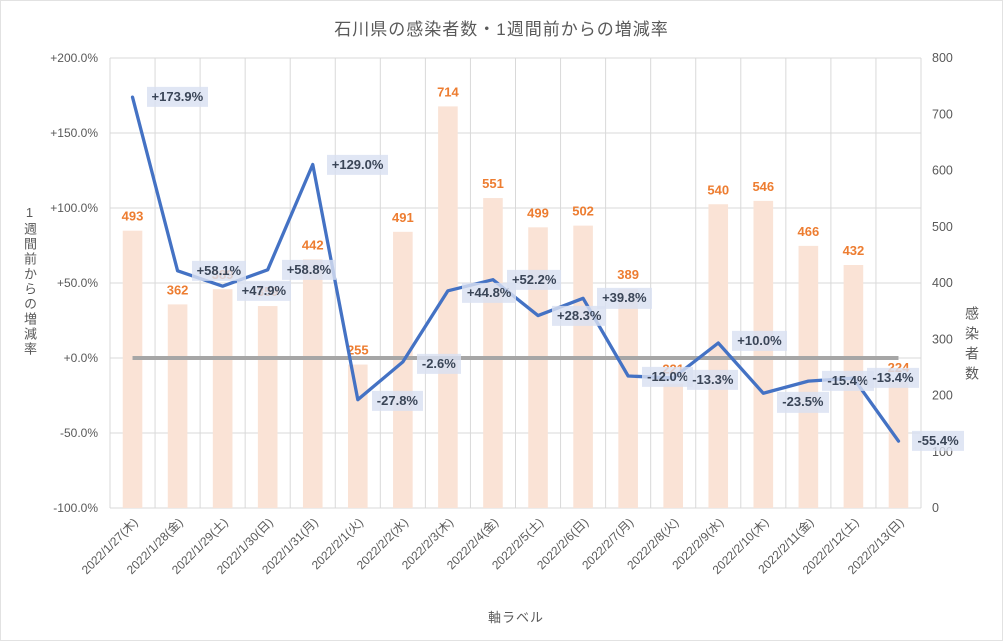 Image resolution: width=1003 pixels, height=641 pixels. I want to click on bar-value-label: 540, so click(718, 189).